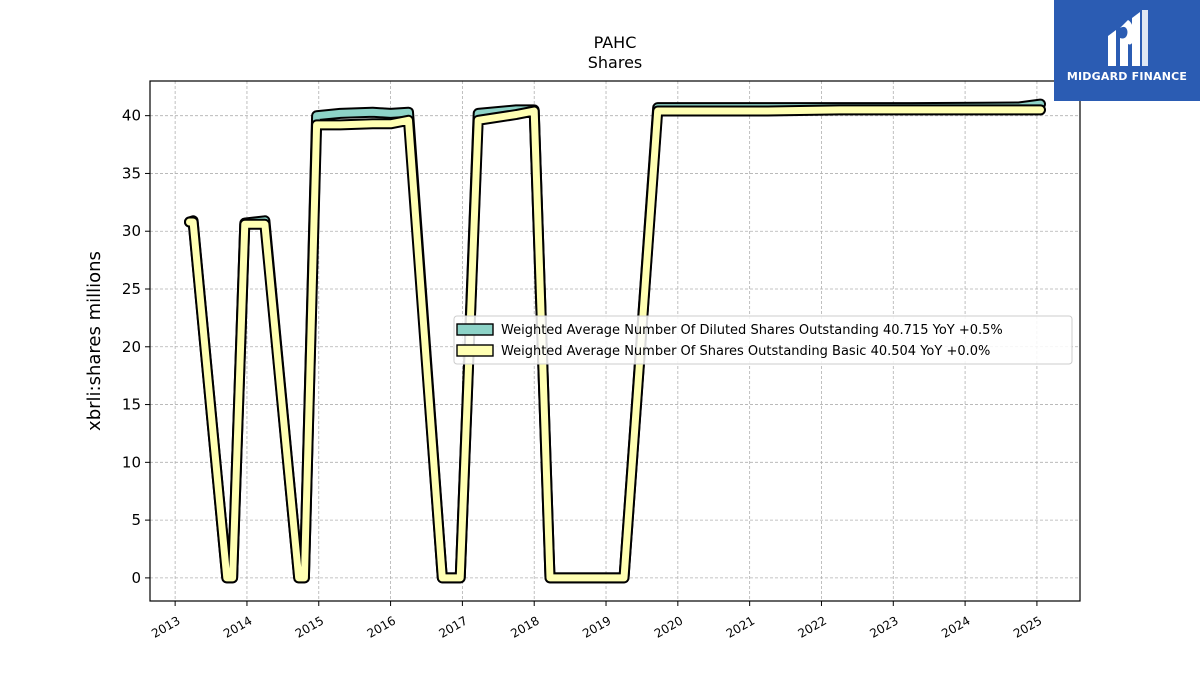 This screenshot has width=1200, height=675. What do you see at coordinates (131, 289) in the screenshot?
I see `y-tick-label: 25` at bounding box center [131, 289].